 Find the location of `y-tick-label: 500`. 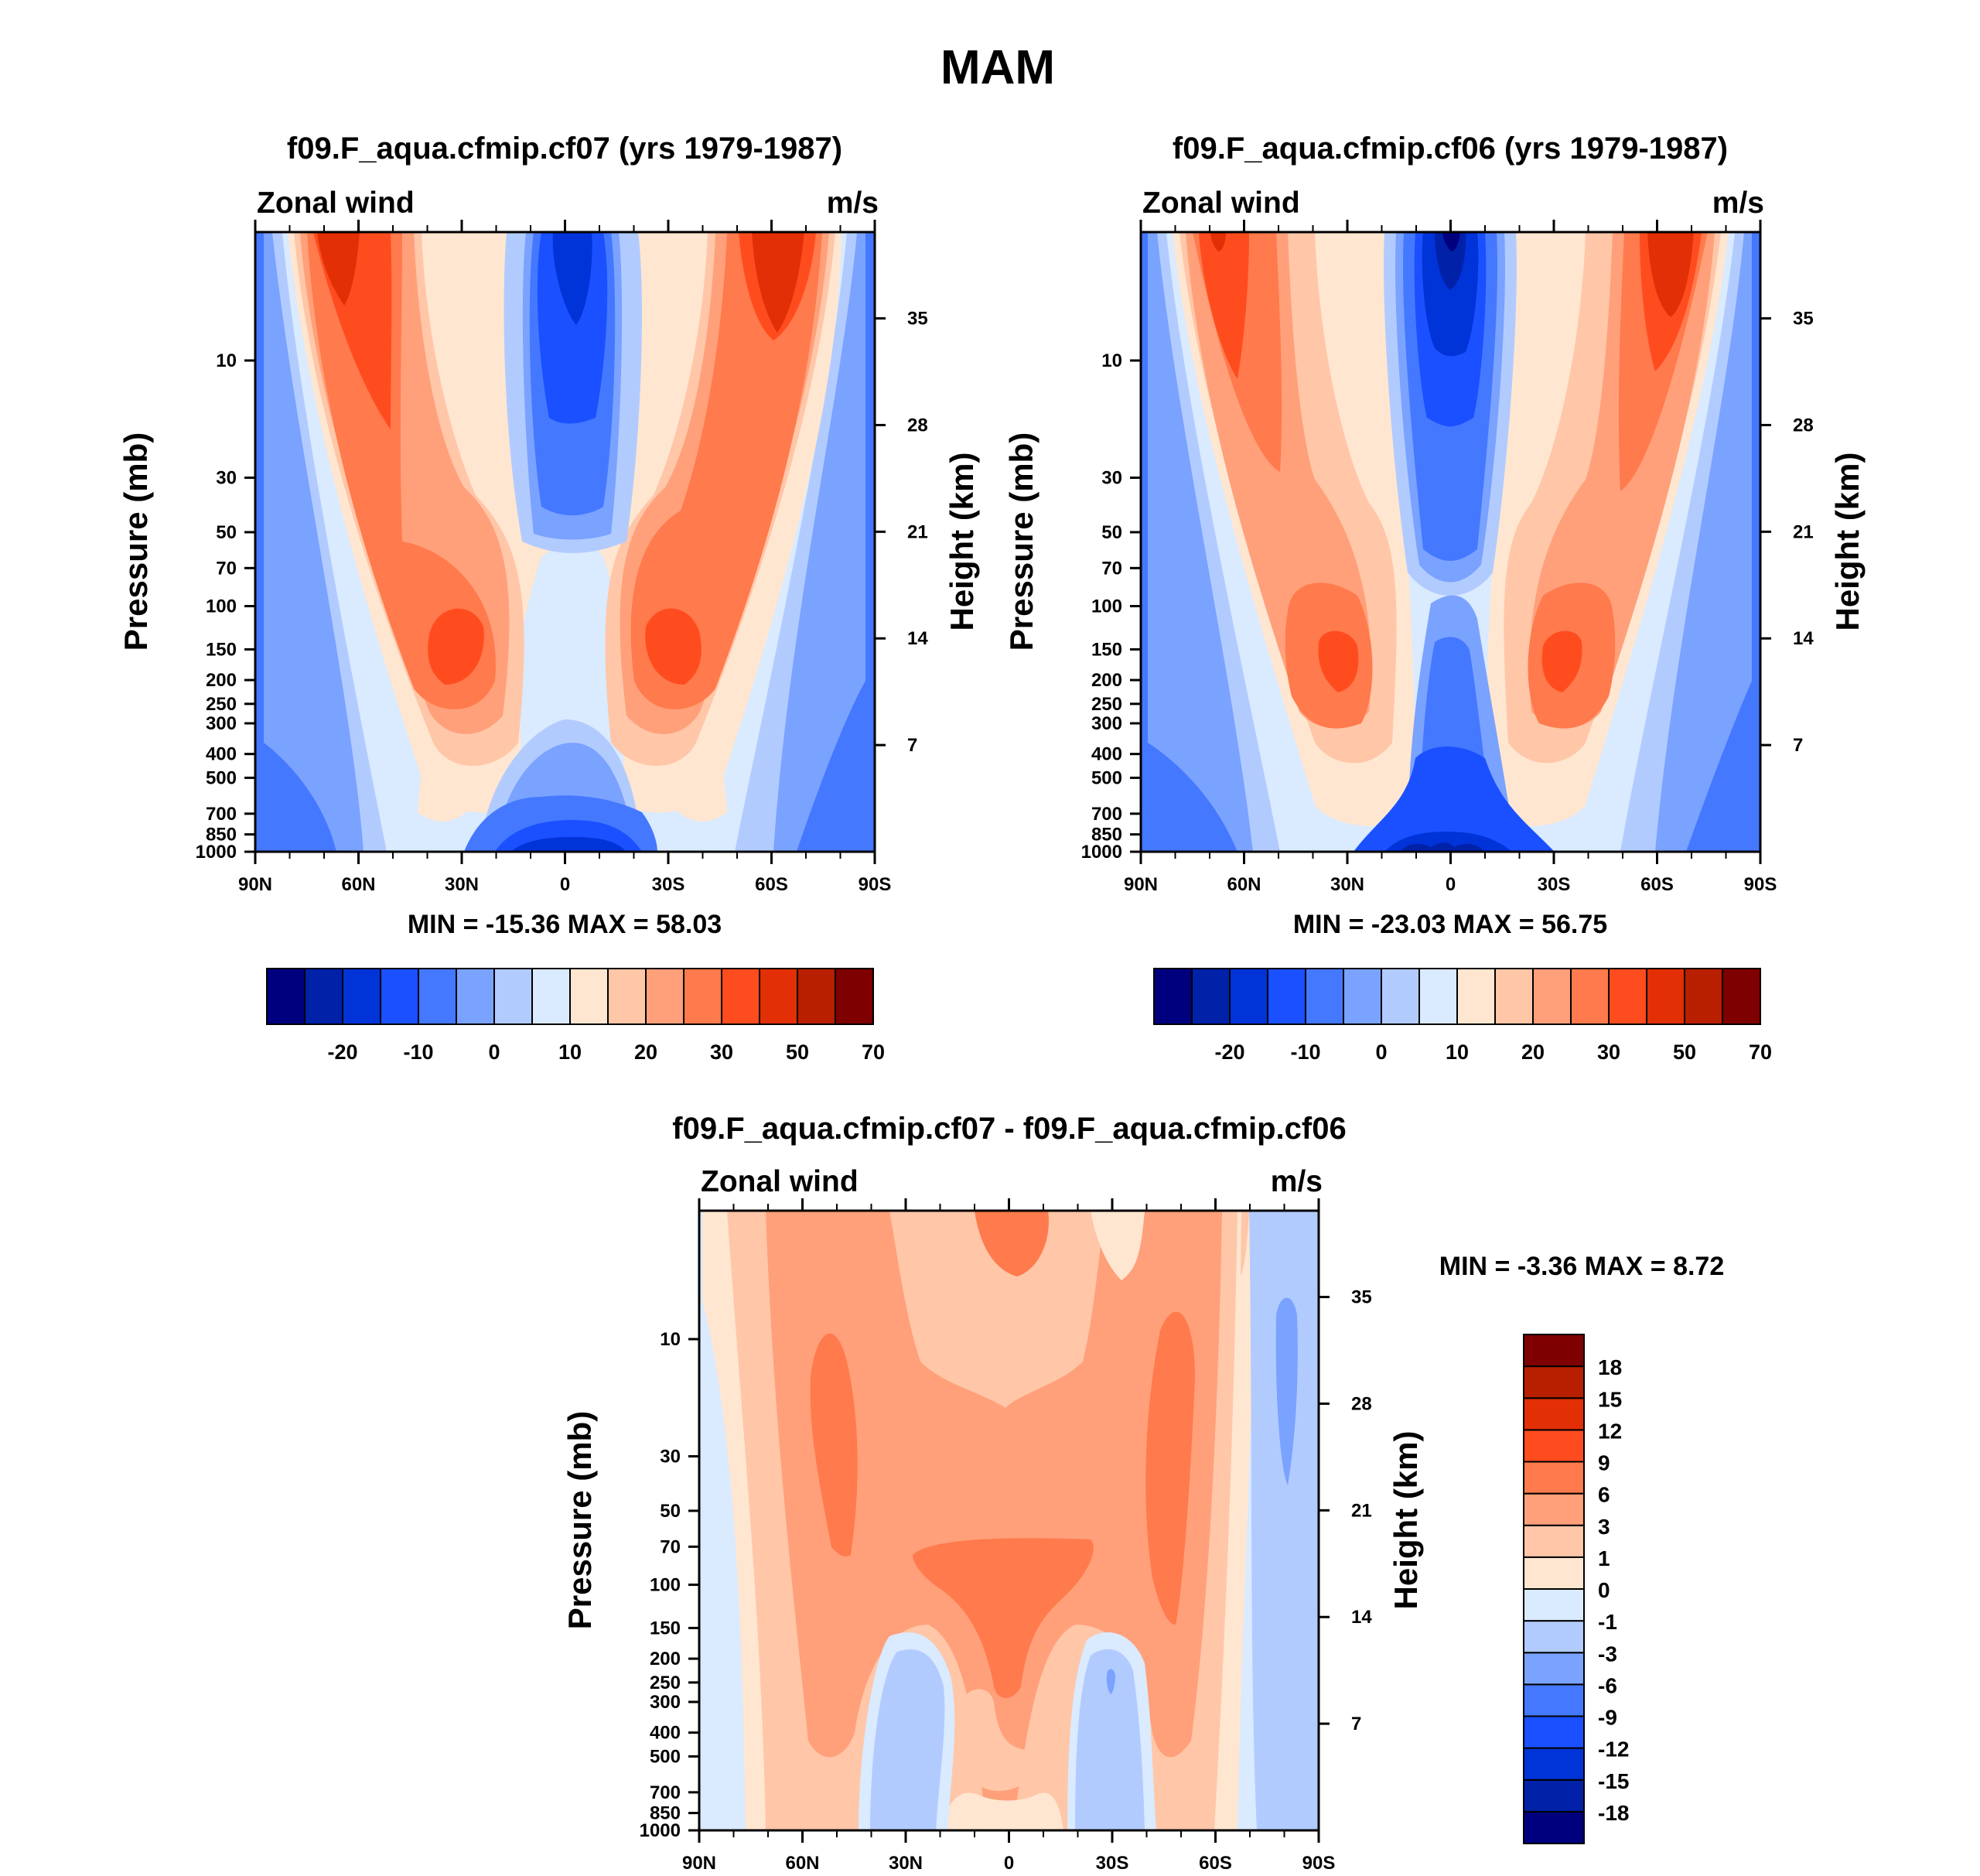

y-tick-label: 500 is located at coordinates (221, 777).